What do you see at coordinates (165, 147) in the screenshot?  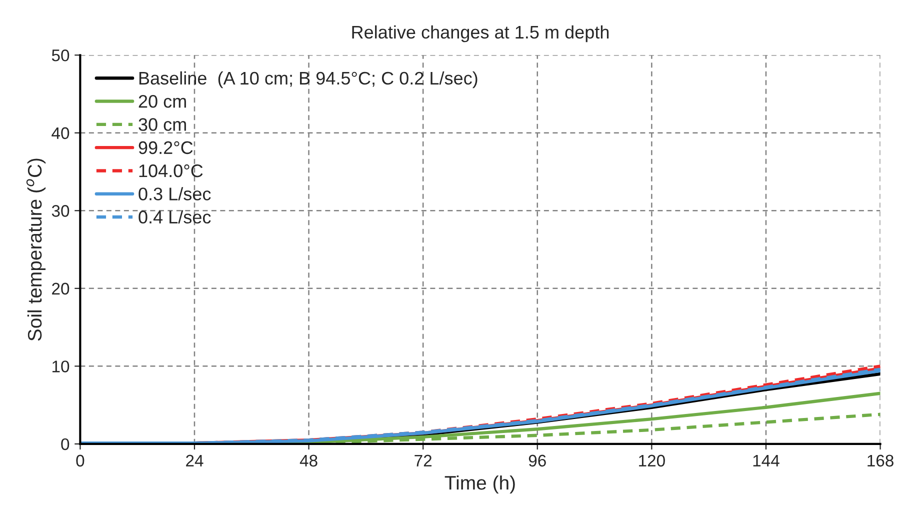 I see `legend-label: 99.2°C` at bounding box center [165, 147].